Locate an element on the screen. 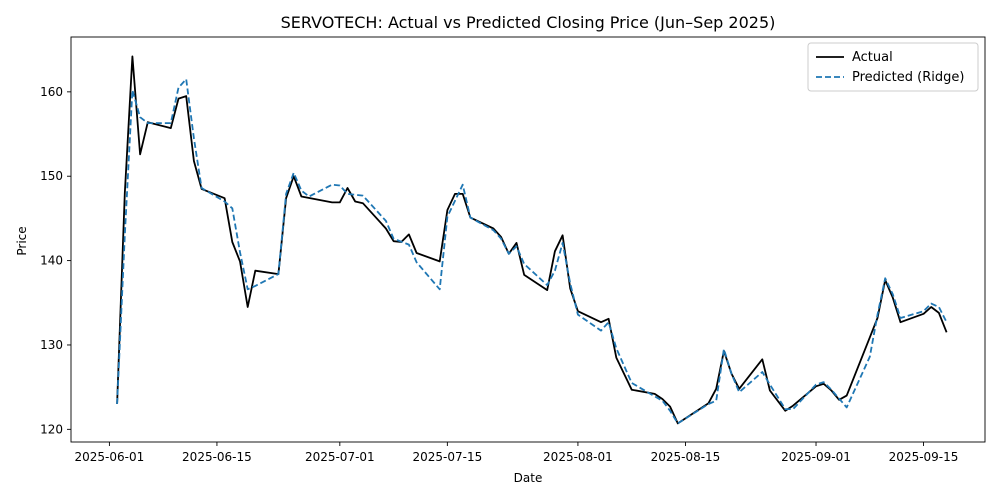  x-tick-label: 2025-08-01 is located at coordinates (578, 457).